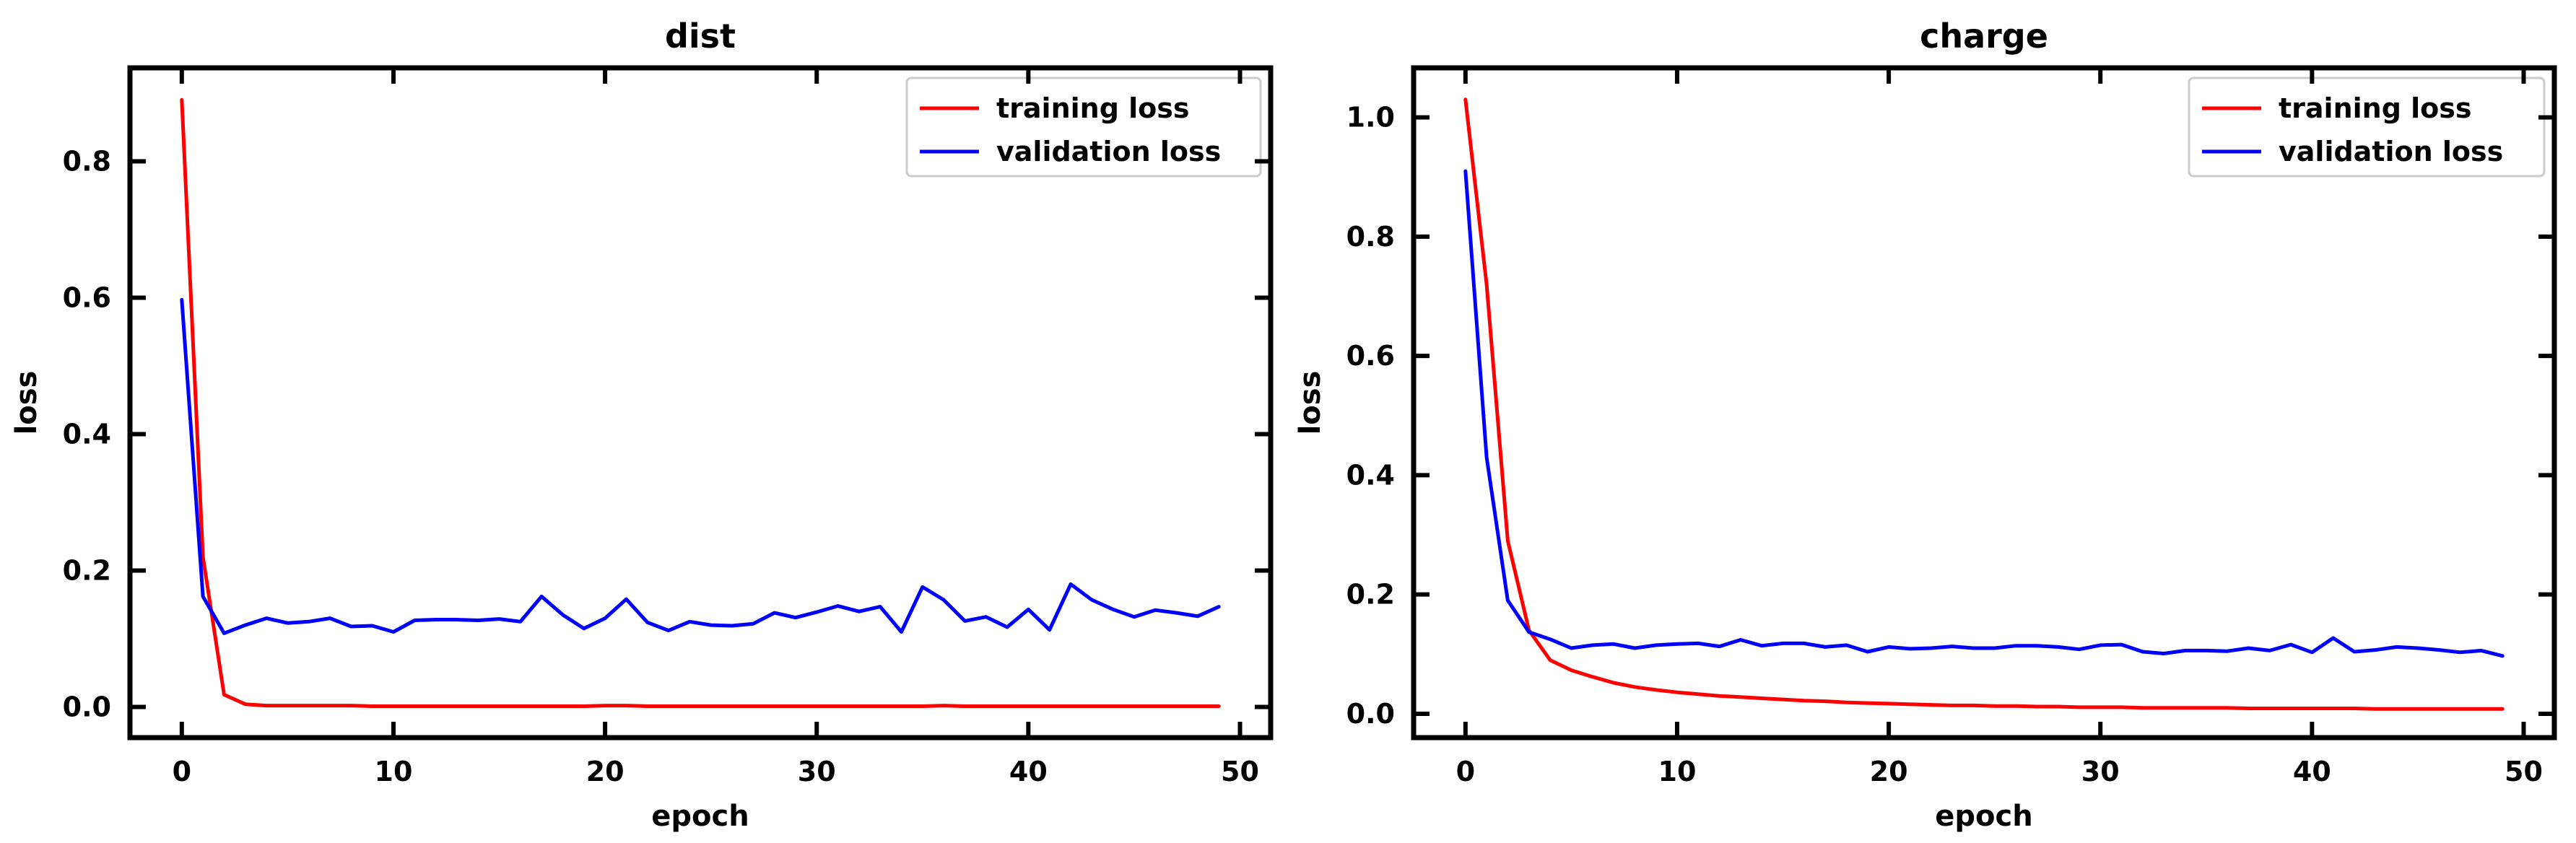 Image resolution: width=2576 pixels, height=843 pixels. What do you see at coordinates (1370, 118) in the screenshot?
I see `y-tick-label: 1.0` at bounding box center [1370, 118].